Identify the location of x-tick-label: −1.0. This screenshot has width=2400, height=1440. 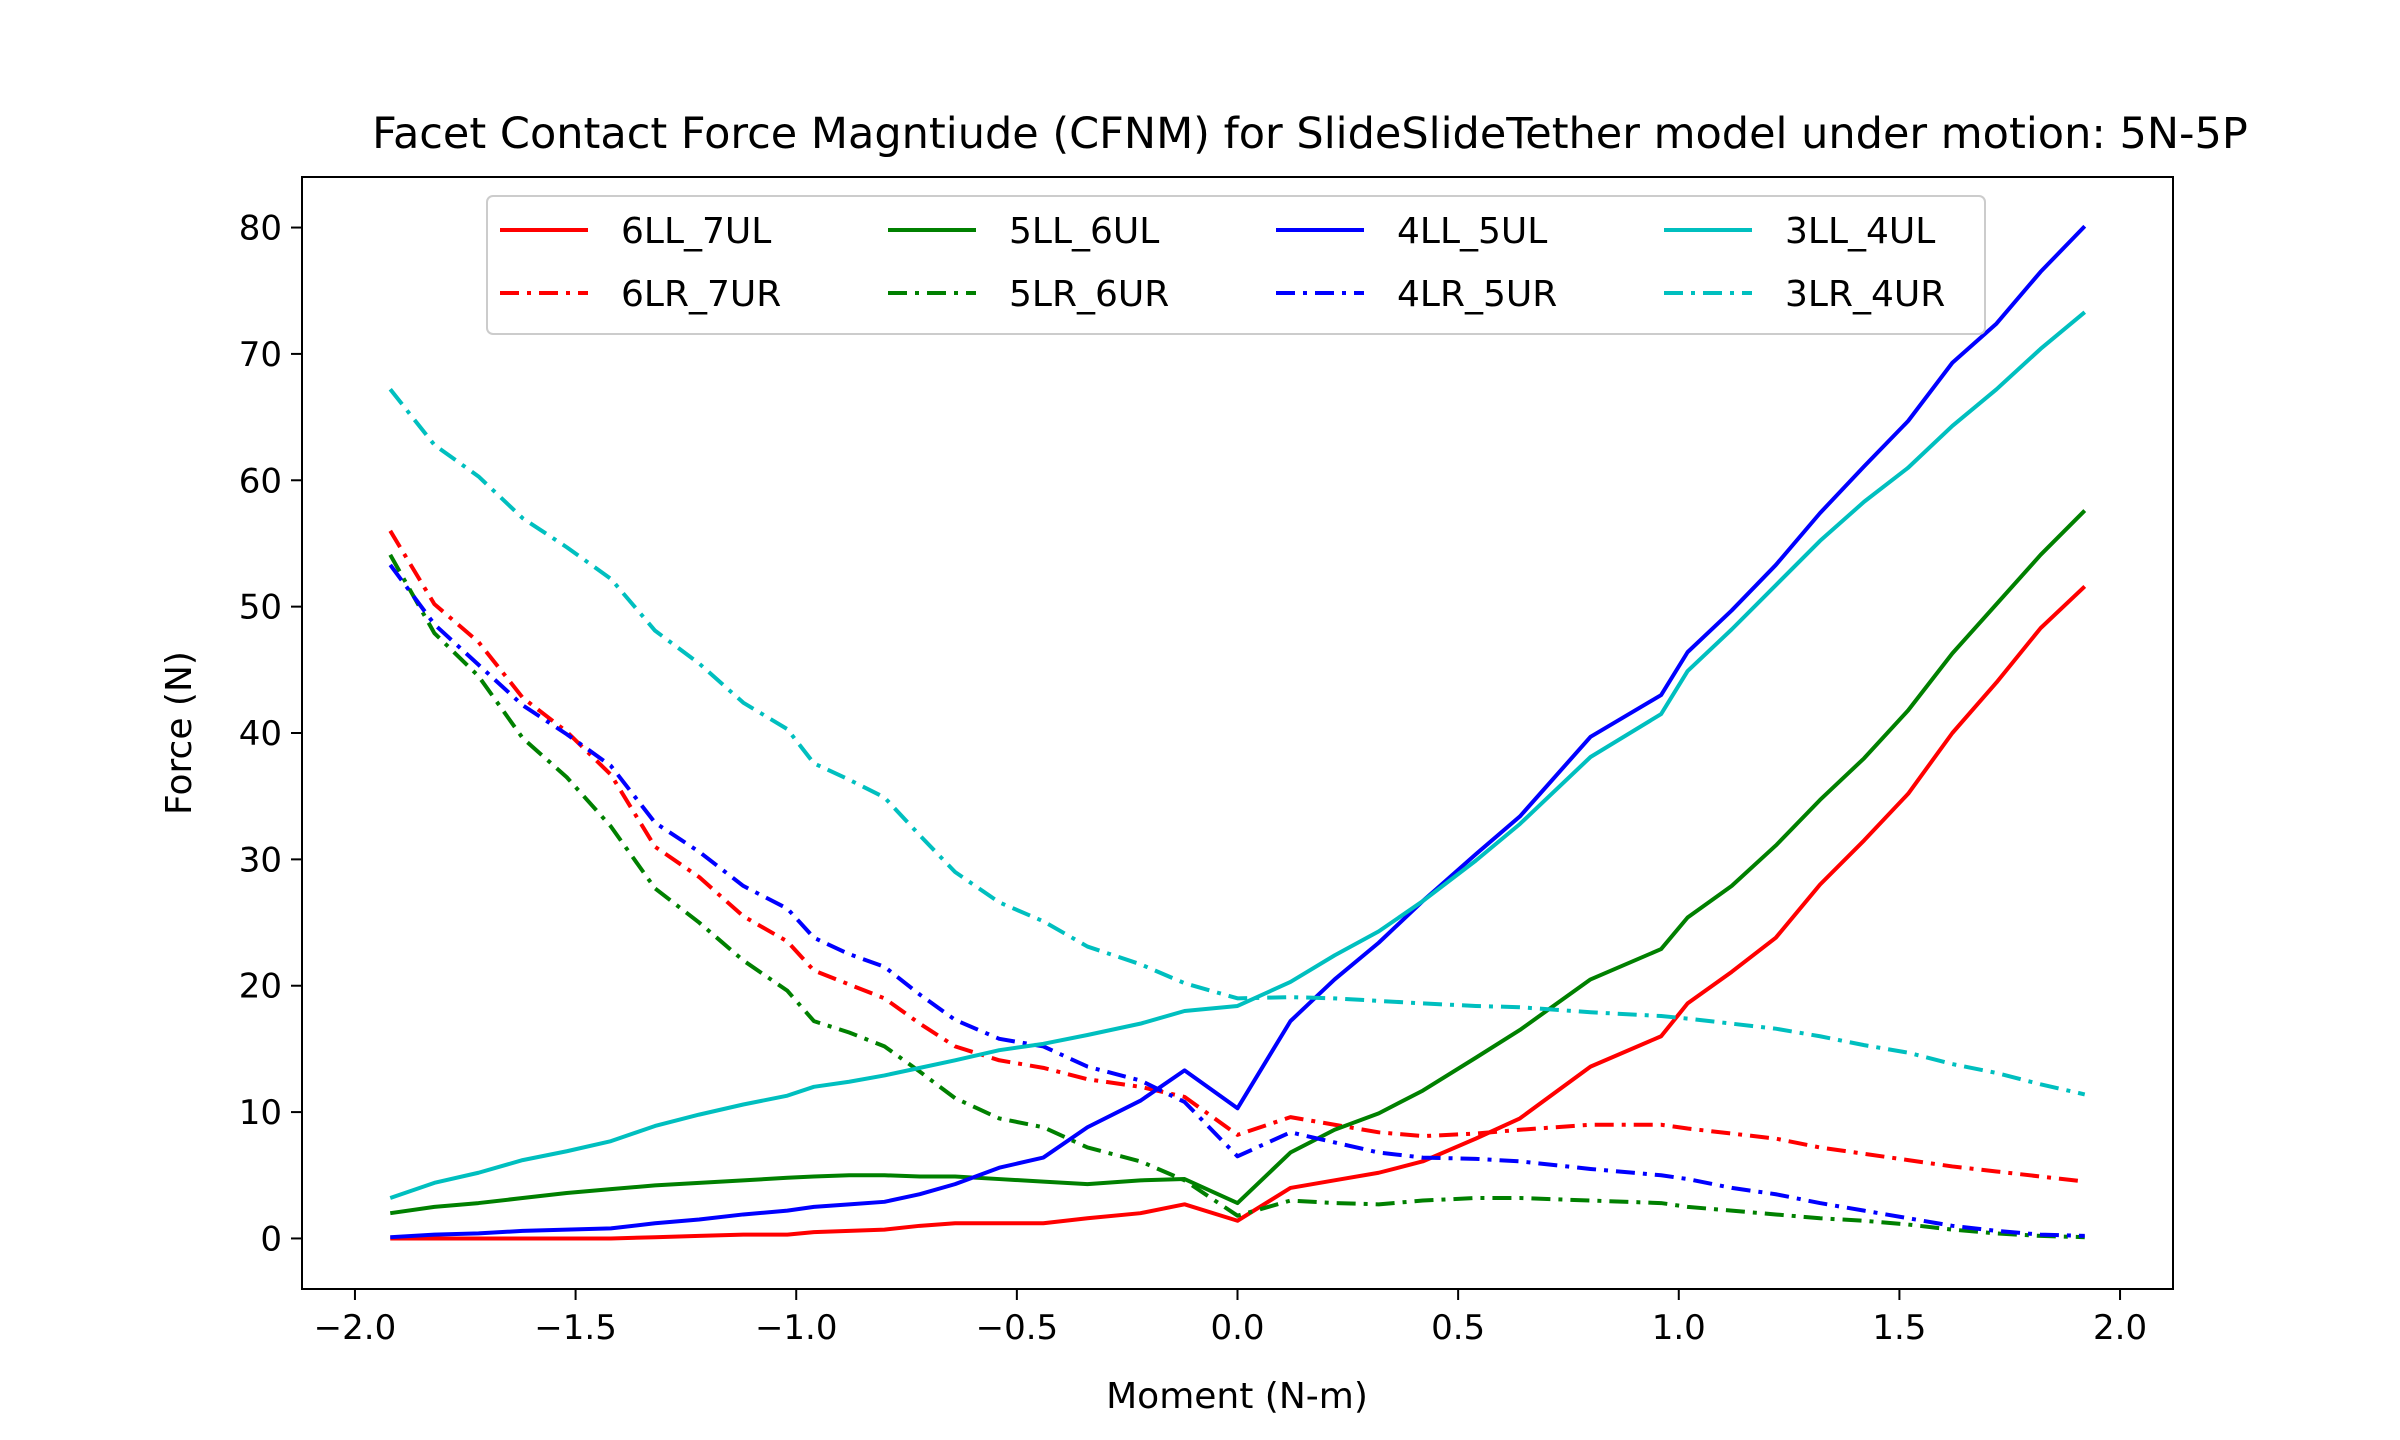
(796, 1328).